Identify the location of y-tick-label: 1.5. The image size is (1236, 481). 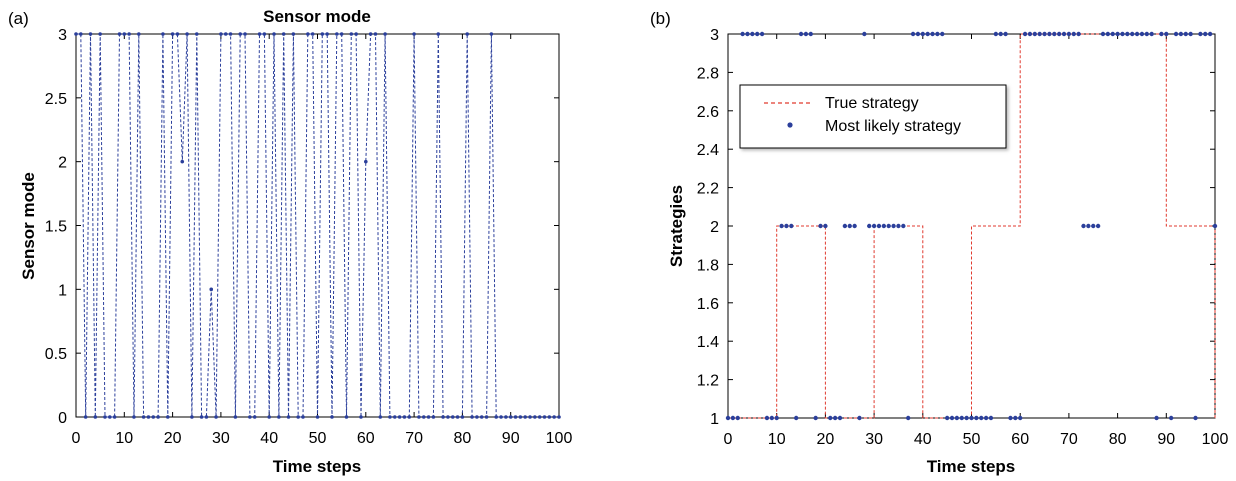
(56, 227).